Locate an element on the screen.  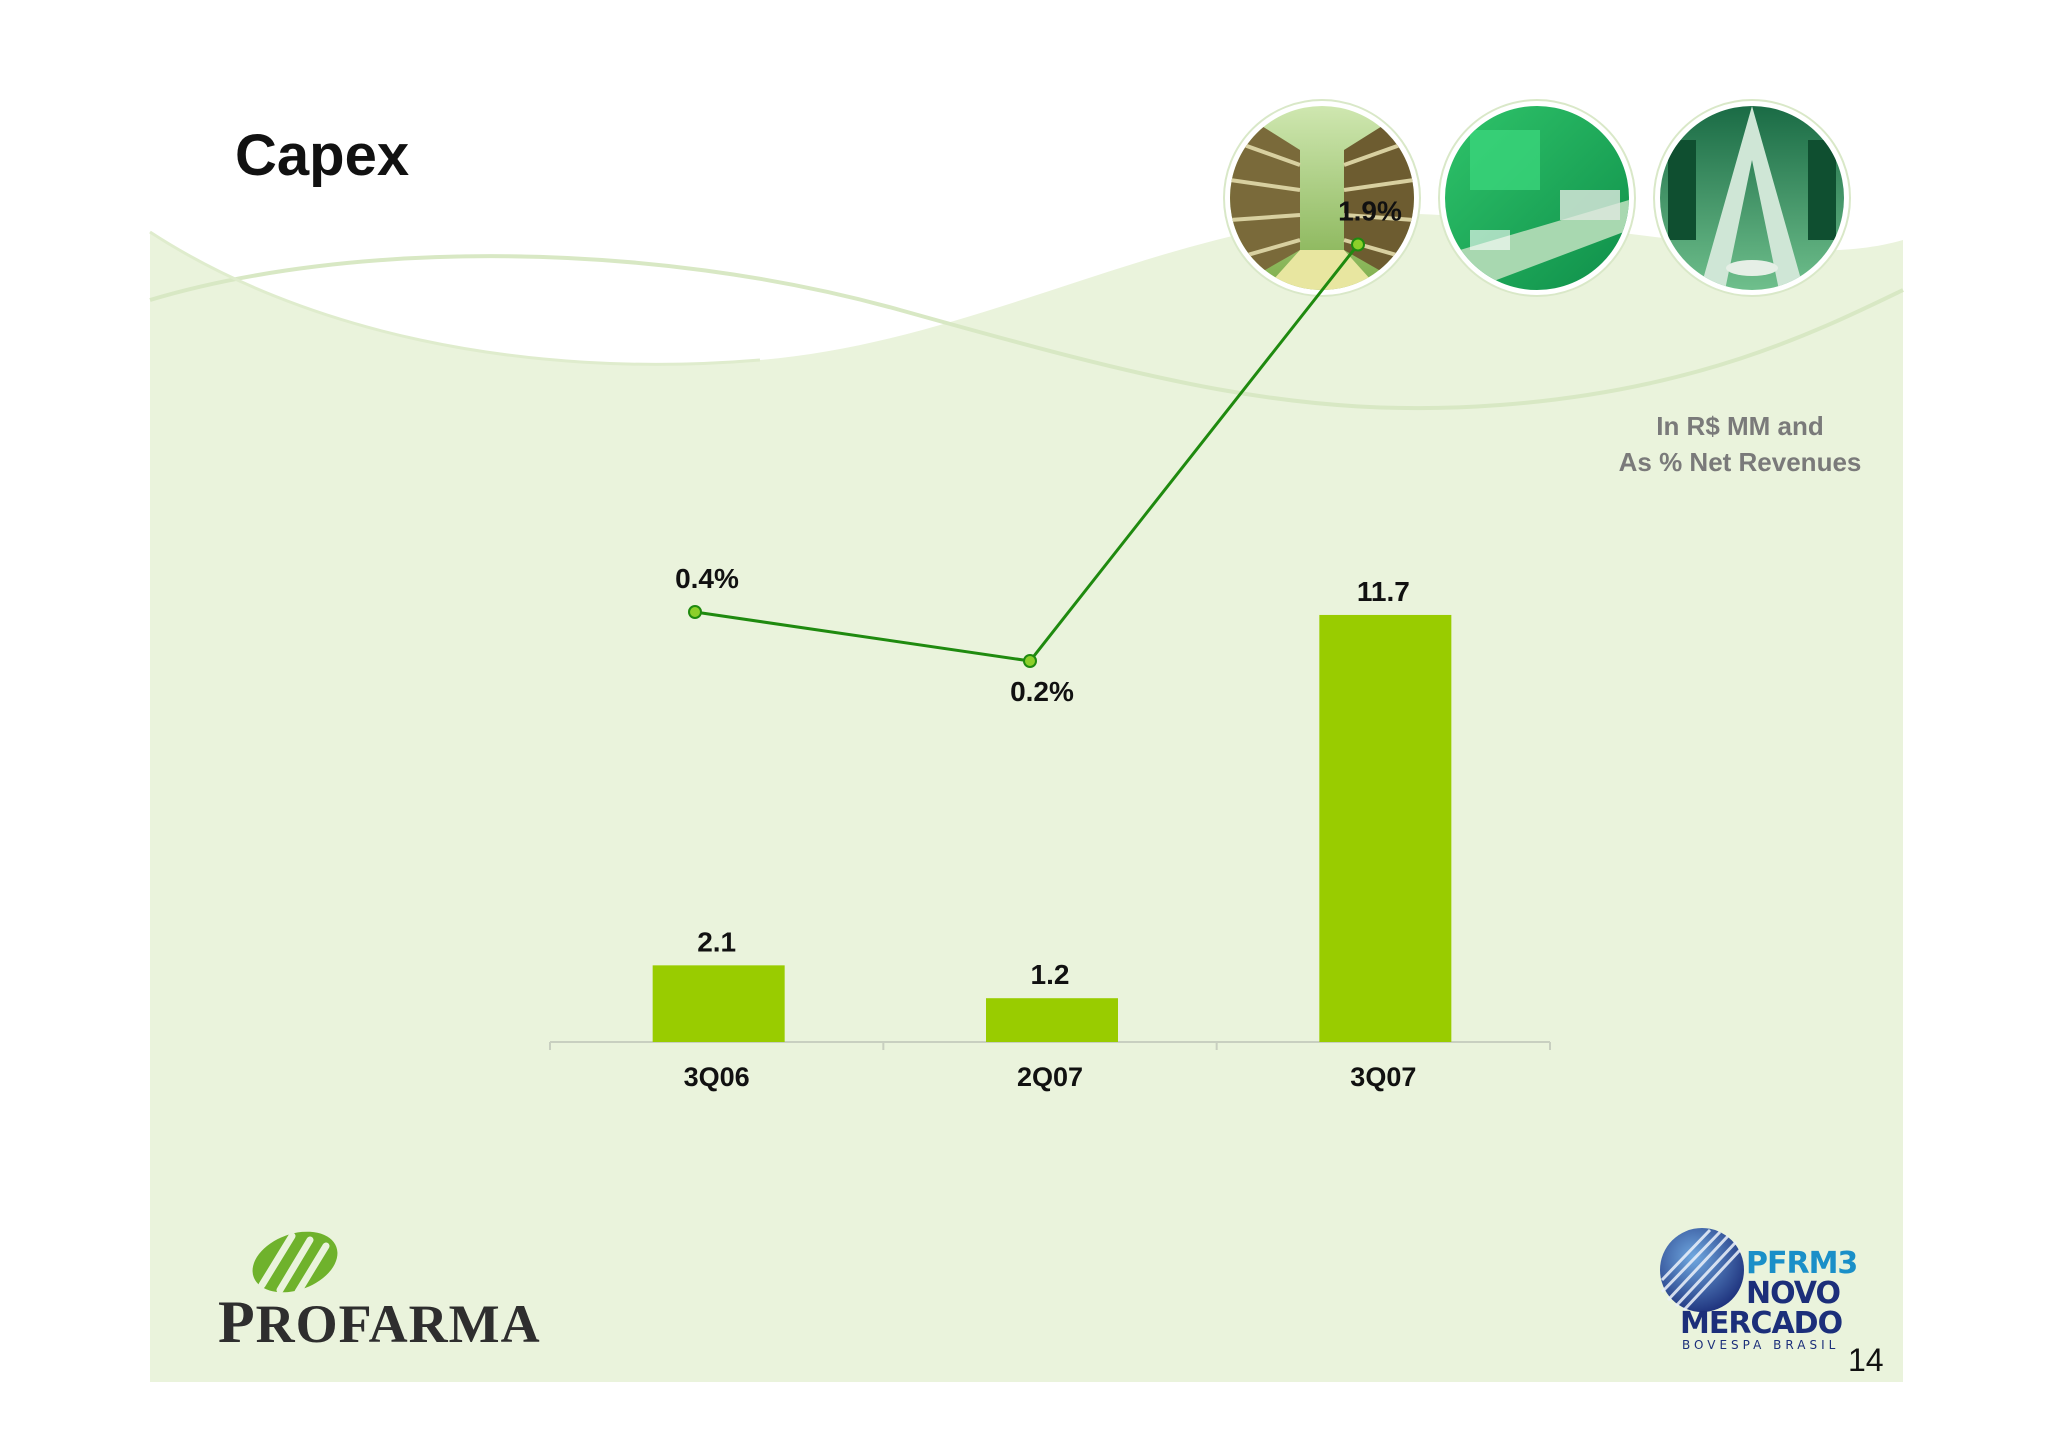
profarma-logo-rest: ROFARMA is located at coordinates (398, 1324).